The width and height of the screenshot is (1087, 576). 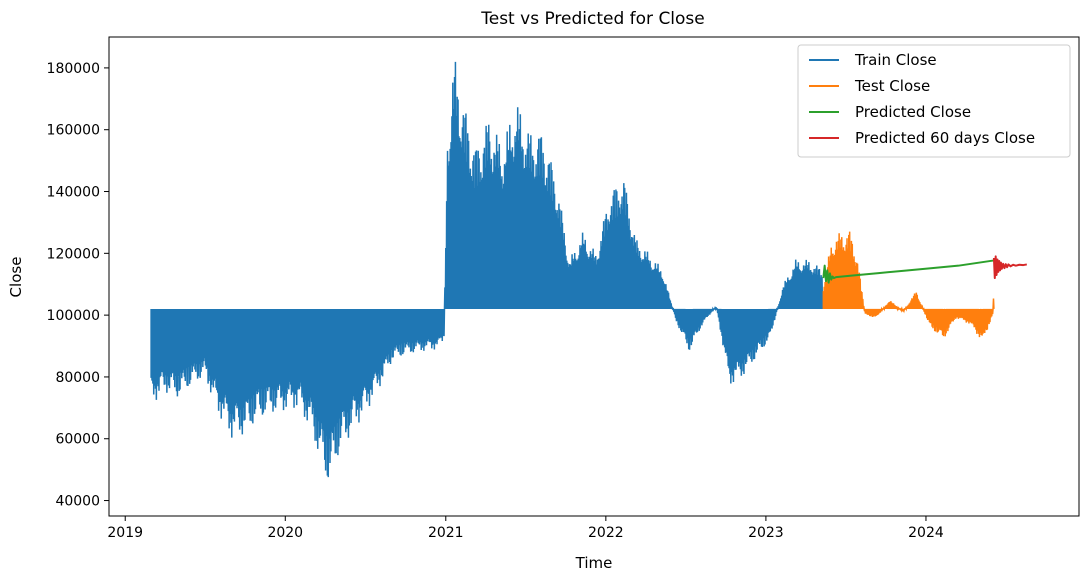 I want to click on legend-label: Train Close, so click(x=895, y=60).